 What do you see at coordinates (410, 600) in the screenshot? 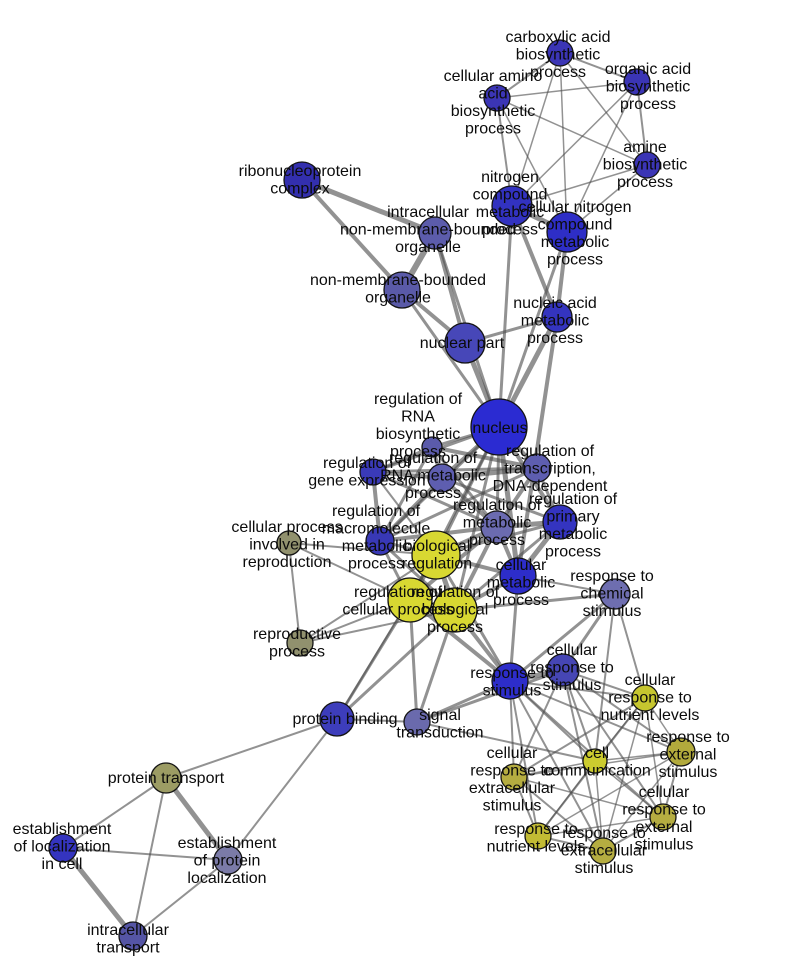
I see `node-reg_cell_proc` at bounding box center [410, 600].